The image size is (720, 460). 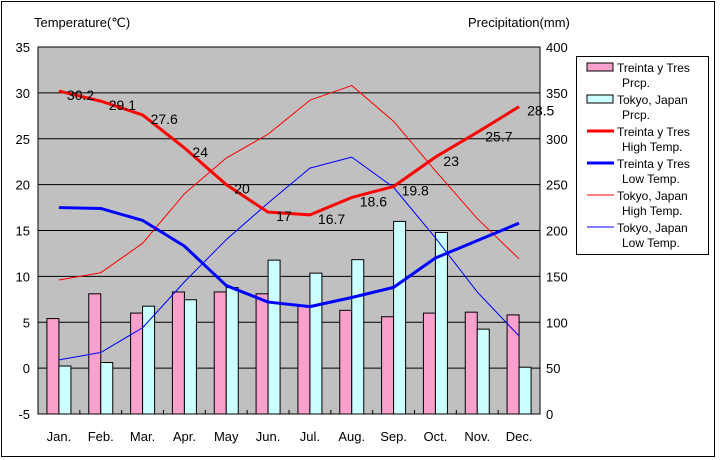 I want to click on right-tick-label: 100, so click(x=557, y=322).